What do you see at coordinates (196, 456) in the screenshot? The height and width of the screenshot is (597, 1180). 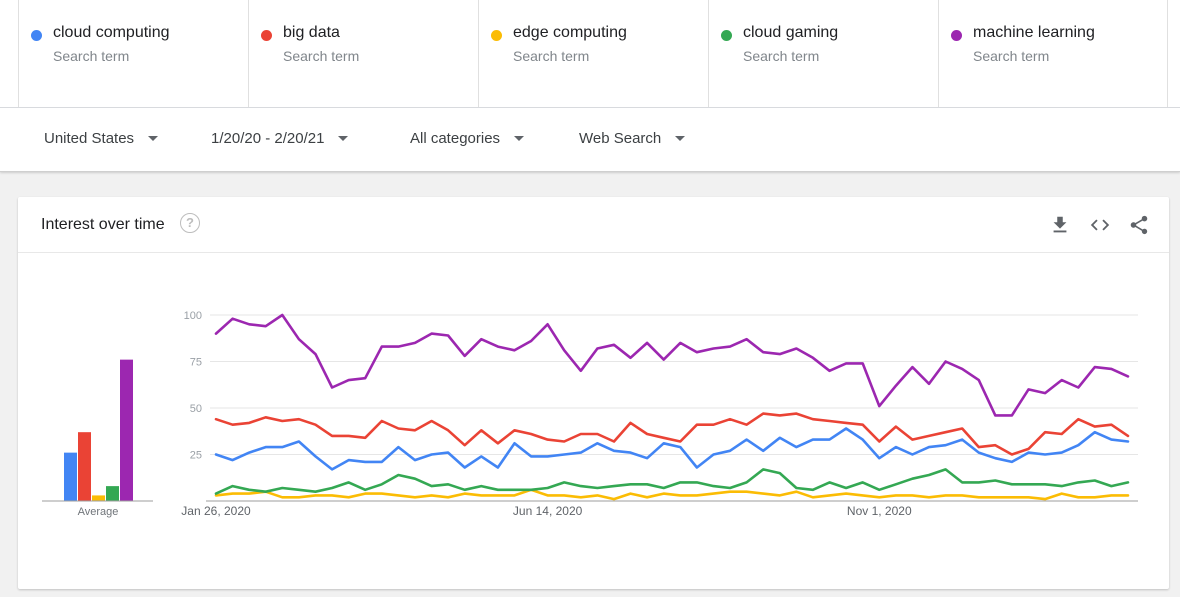 I see `y-tick-label: 25` at bounding box center [196, 456].